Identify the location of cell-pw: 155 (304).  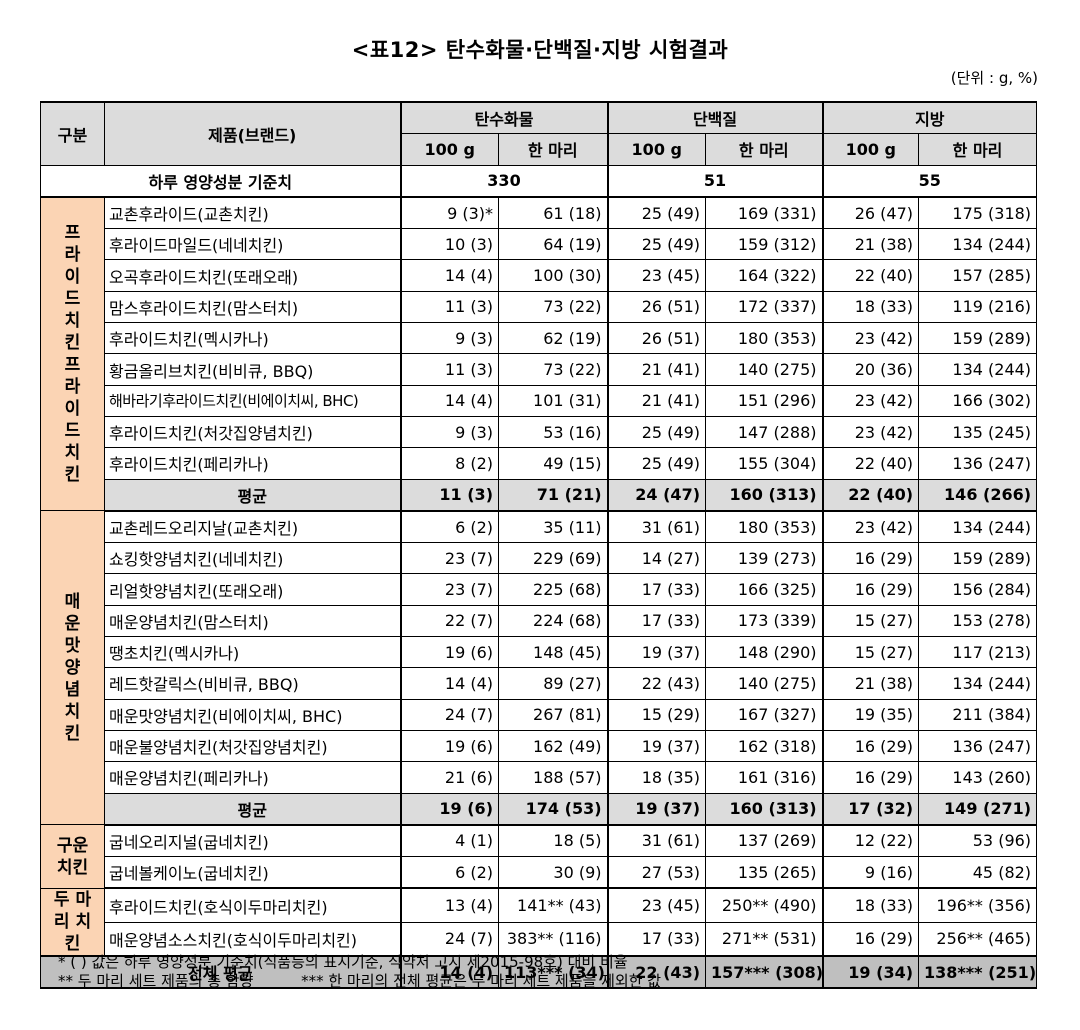
(764, 463).